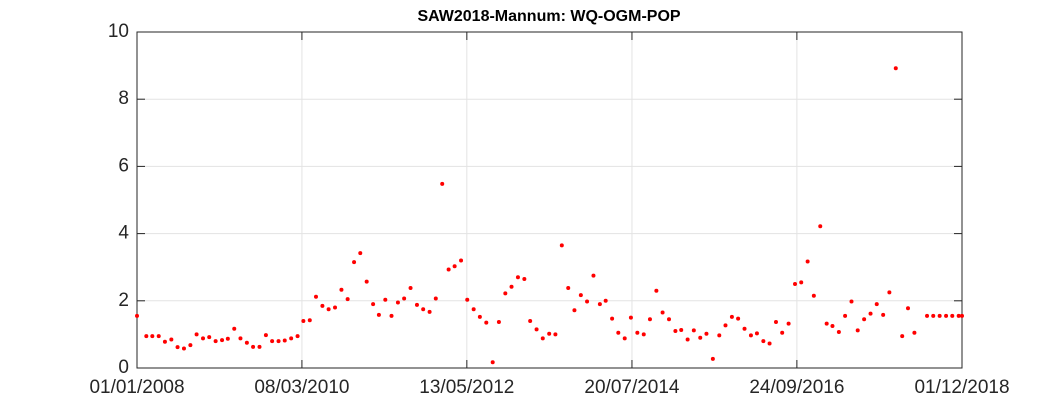 The image size is (1063, 413). What do you see at coordinates (548, 16) in the screenshot?
I see `chart-title: SAW2018-Mannum: WQ-OGM-POP` at bounding box center [548, 16].